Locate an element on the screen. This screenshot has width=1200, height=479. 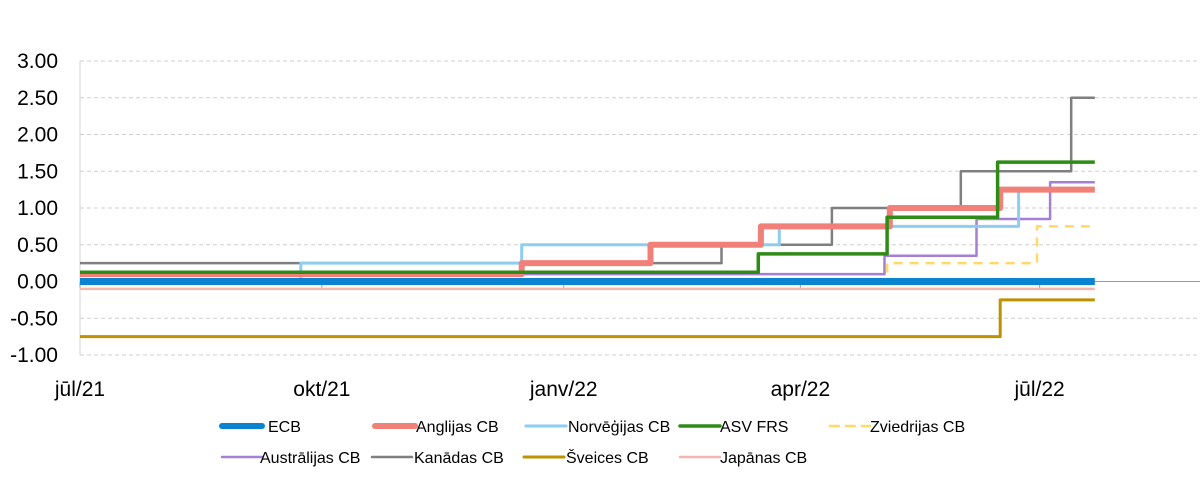
legend-label-japanas-cb: Japānas CB is located at coordinates (763, 458).